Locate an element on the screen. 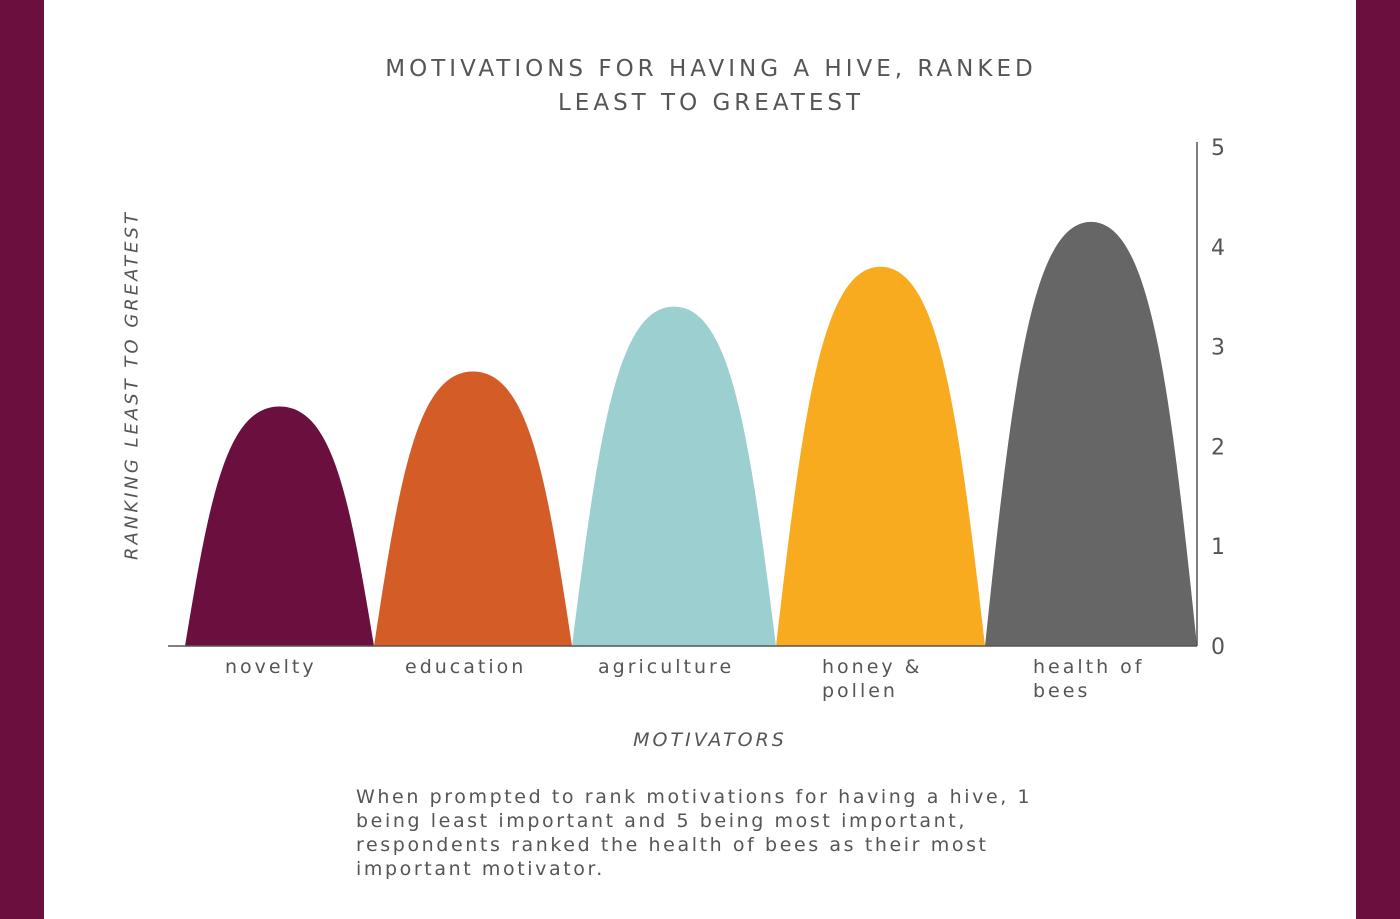 This screenshot has width=1400, height=919. chart-title-line-2: LEAST TO GREATEST is located at coordinates (711, 103).